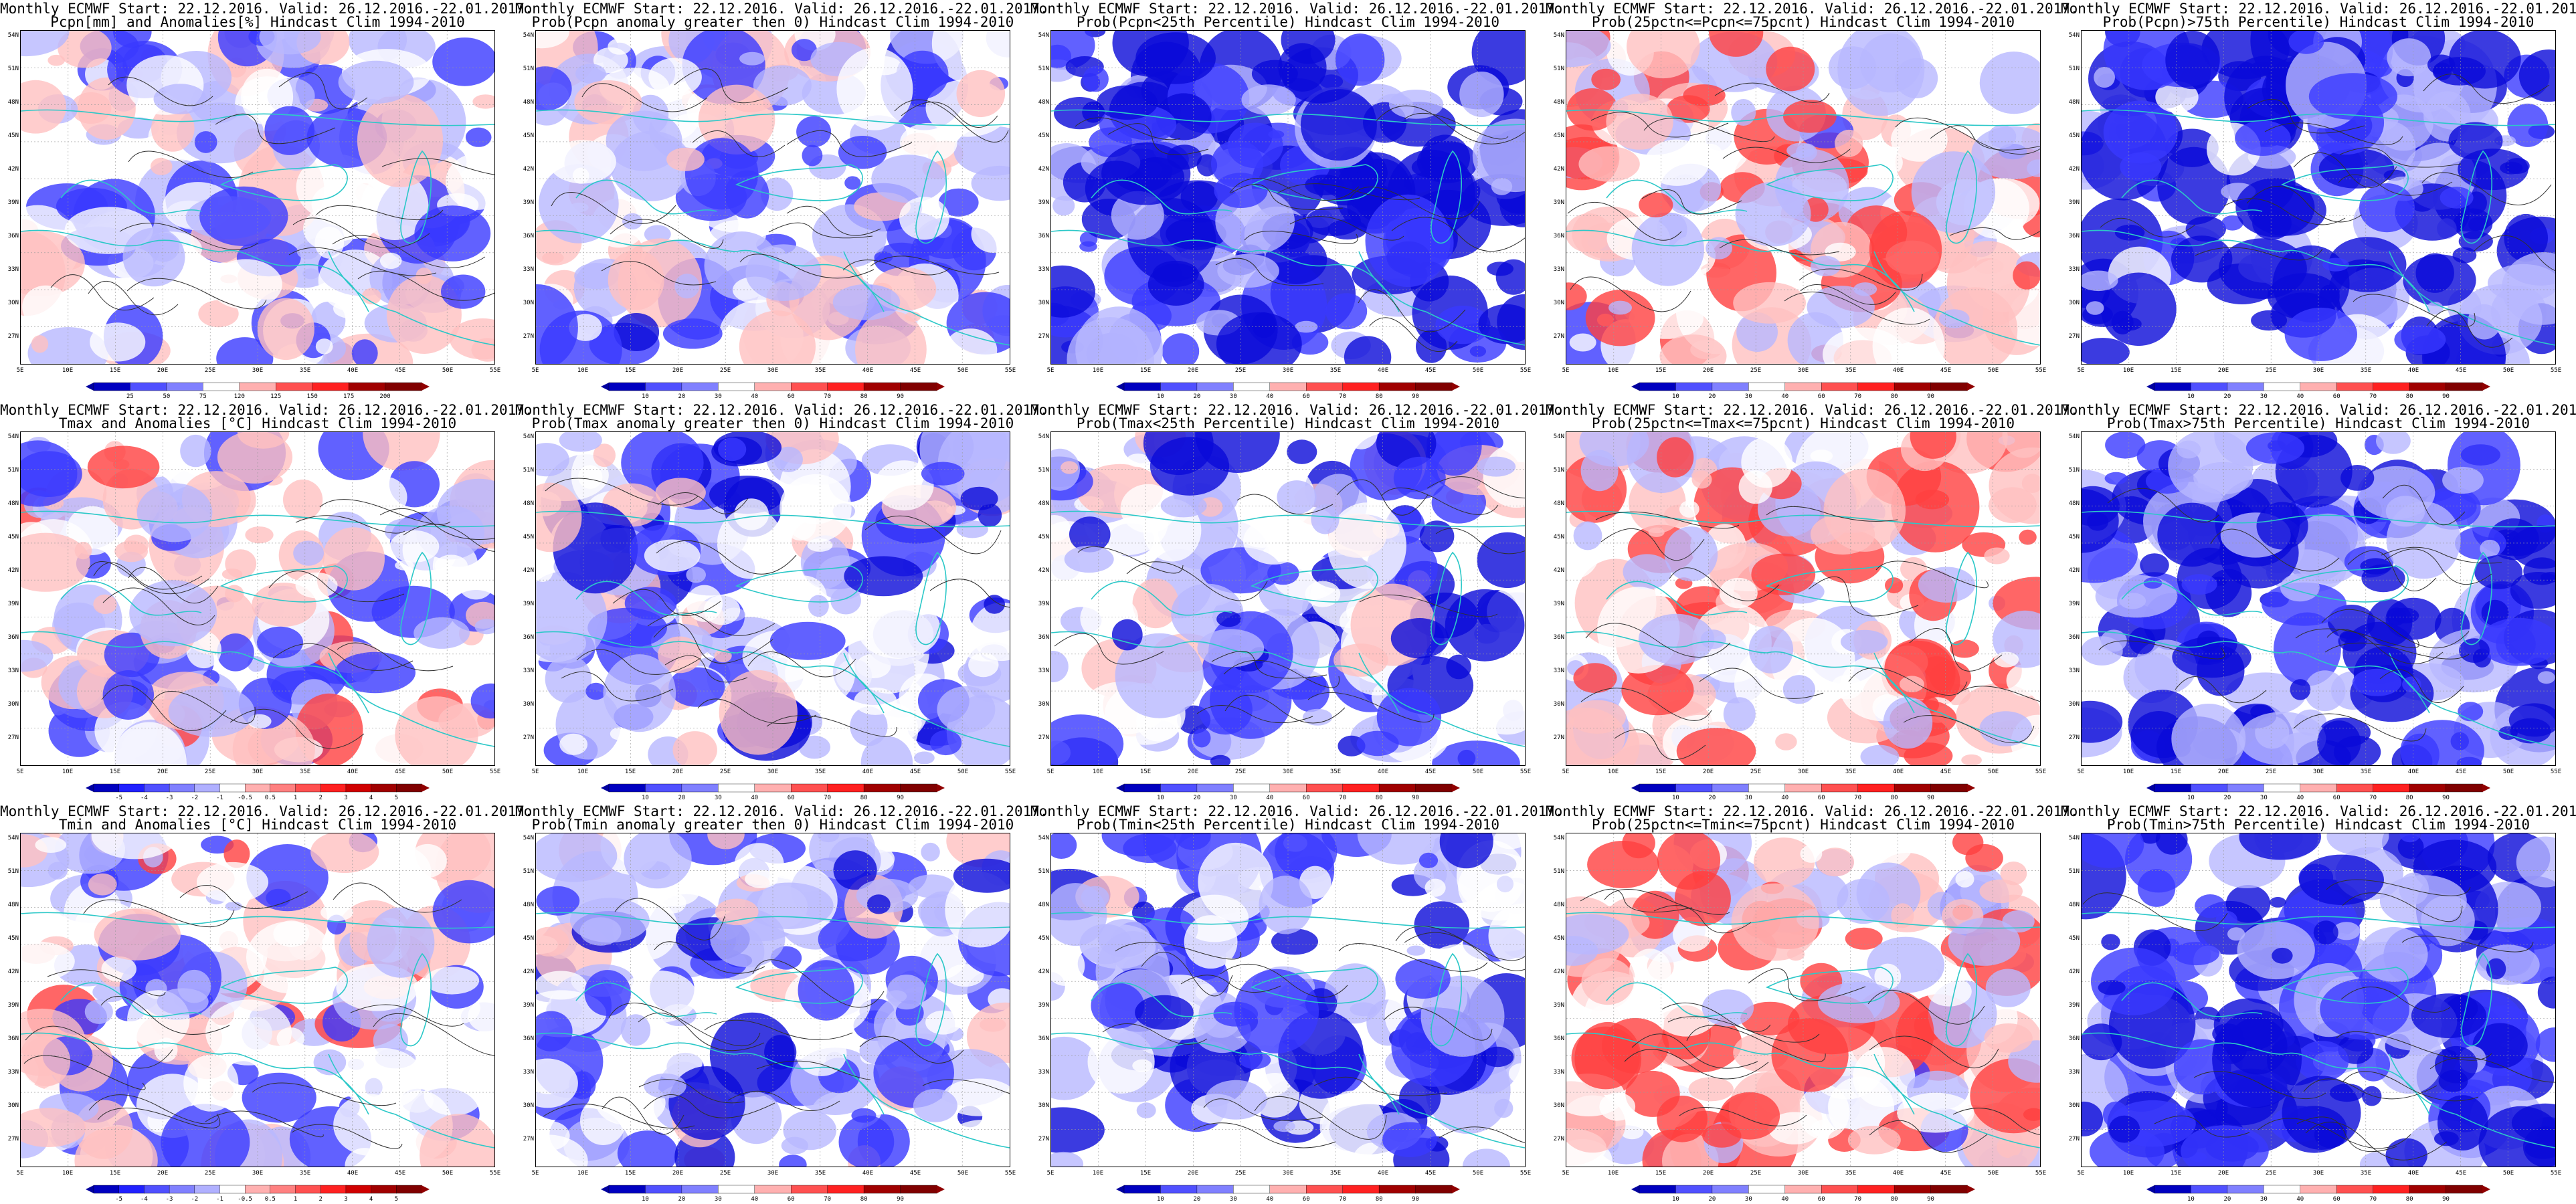  Describe the element at coordinates (270, 1199) in the screenshot. I see `colorbar-tick-label: 0.5` at that location.